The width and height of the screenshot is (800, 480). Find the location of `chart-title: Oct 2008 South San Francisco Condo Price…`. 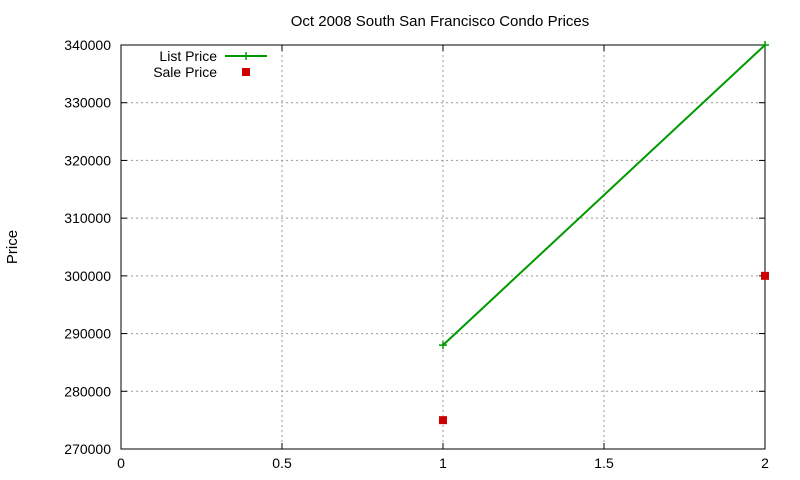

chart-title: Oct 2008 South San Francisco Condo Price… is located at coordinates (440, 21).